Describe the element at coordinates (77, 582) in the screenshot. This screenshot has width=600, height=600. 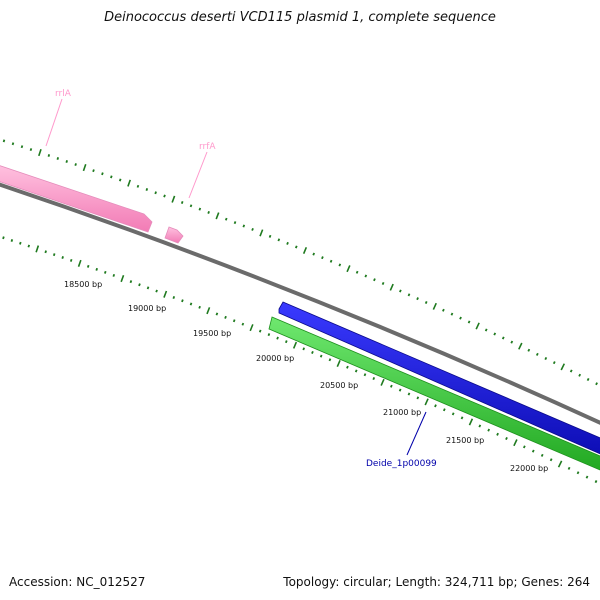
I see `accession-text: Accession: NC_012527` at that location.